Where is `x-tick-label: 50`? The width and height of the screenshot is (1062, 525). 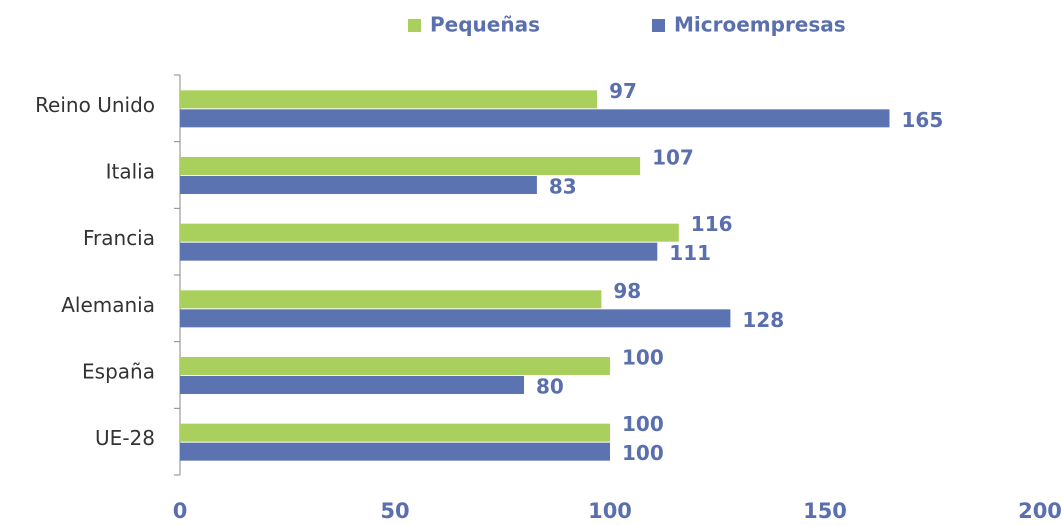 x-tick-label: 50 is located at coordinates (394, 511).